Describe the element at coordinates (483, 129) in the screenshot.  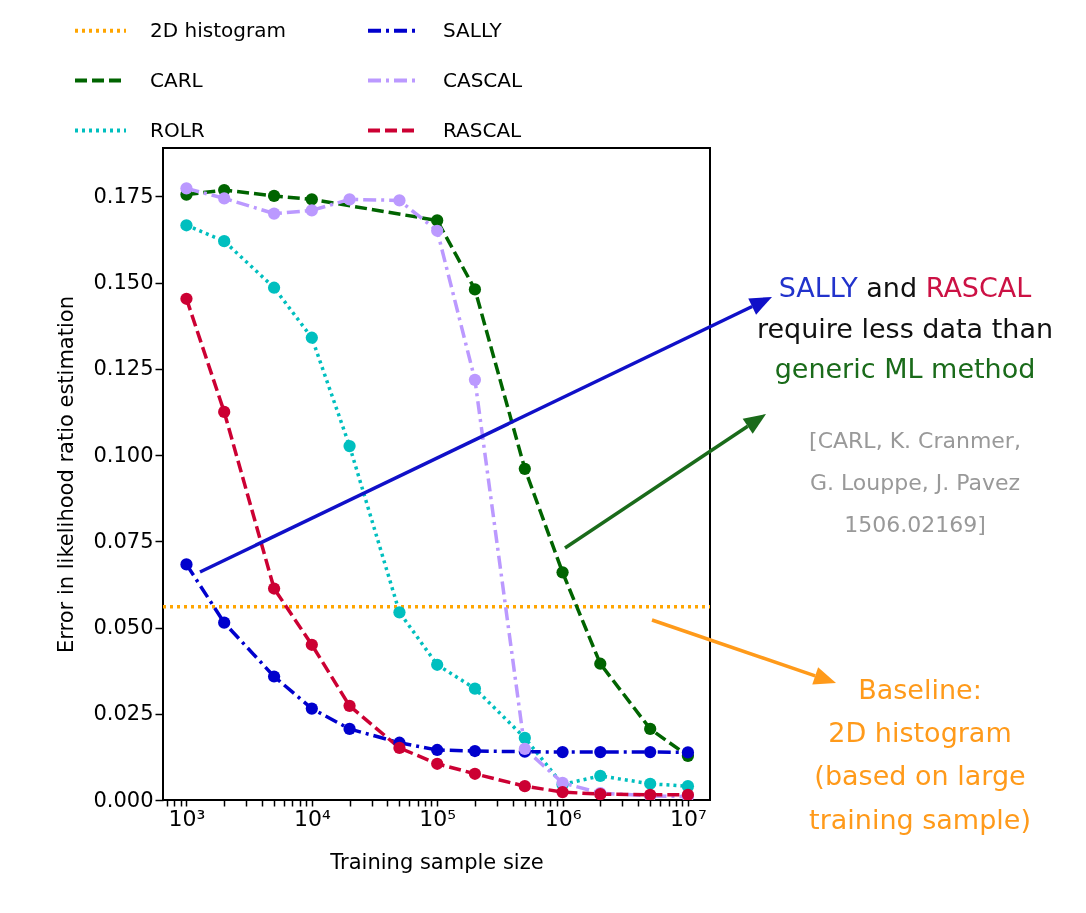
I see `legend-label: RASCAL` at that location.